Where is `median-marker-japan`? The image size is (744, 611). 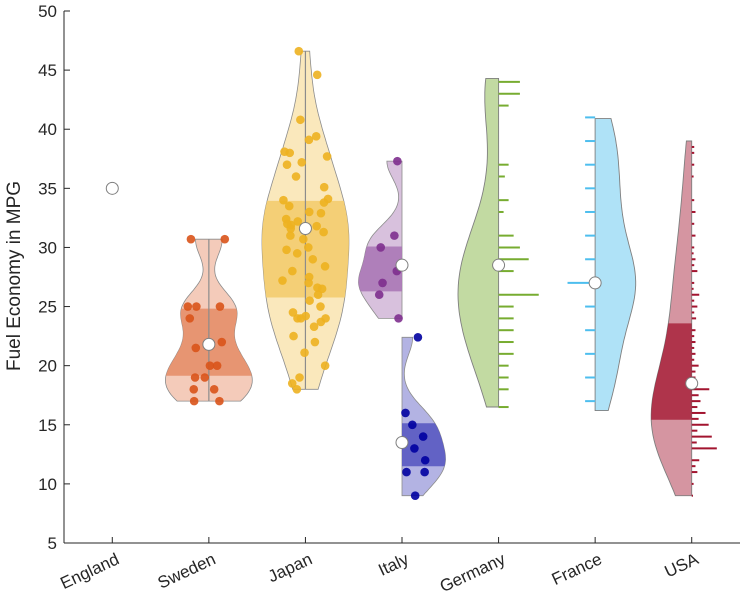 median-marker-japan is located at coordinates (305, 229).